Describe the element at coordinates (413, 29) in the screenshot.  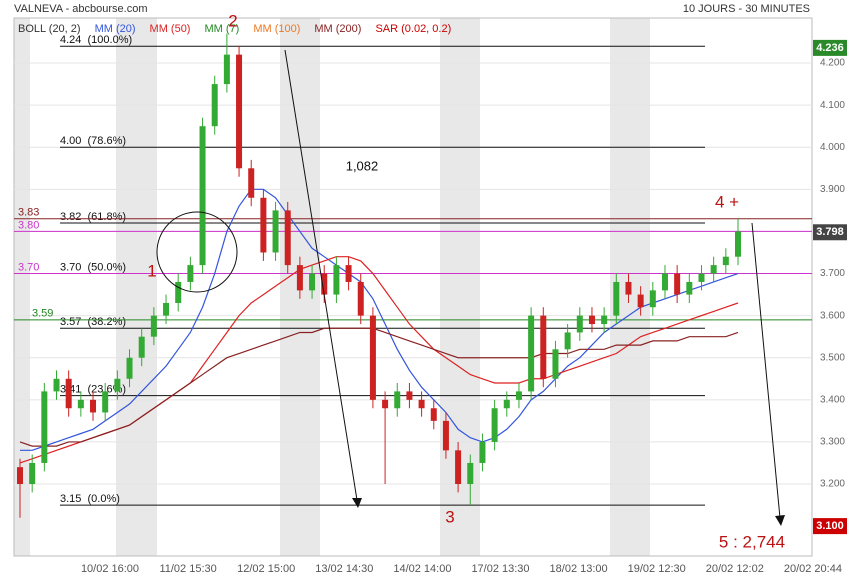
I see `legend-entry: SAR (0.02, 0.2)` at that location.